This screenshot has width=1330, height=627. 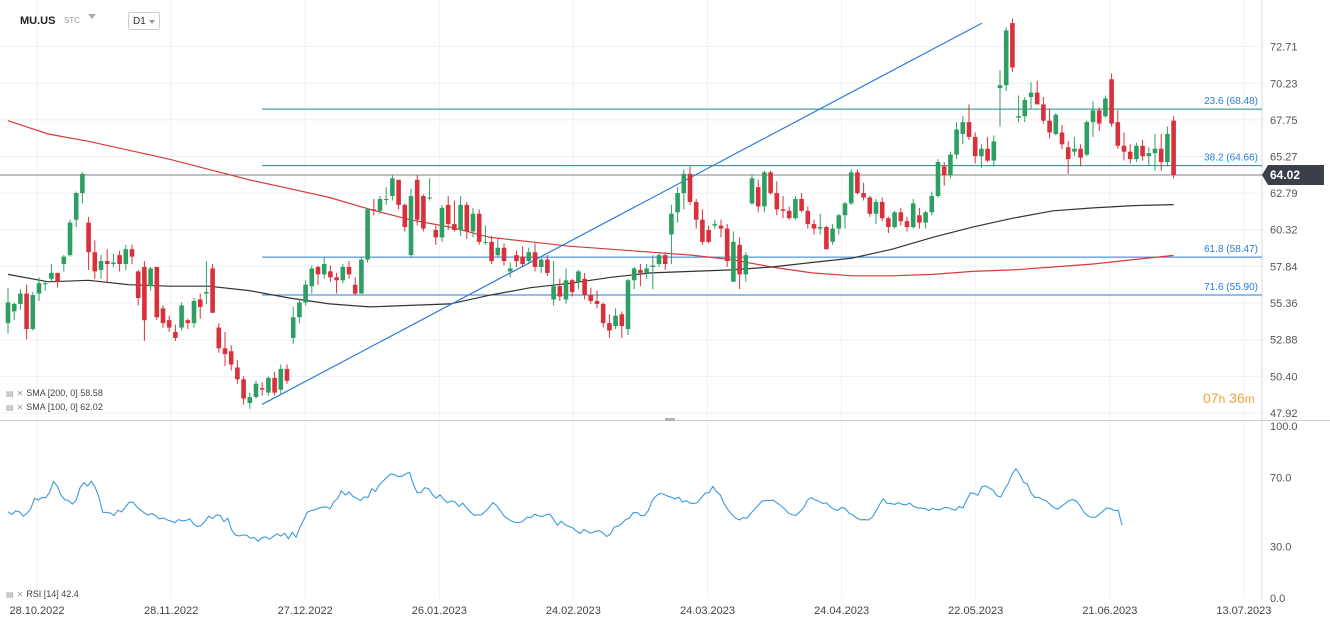 What do you see at coordinates (144, 21) in the screenshot?
I see `timeframe-select: D1` at bounding box center [144, 21].